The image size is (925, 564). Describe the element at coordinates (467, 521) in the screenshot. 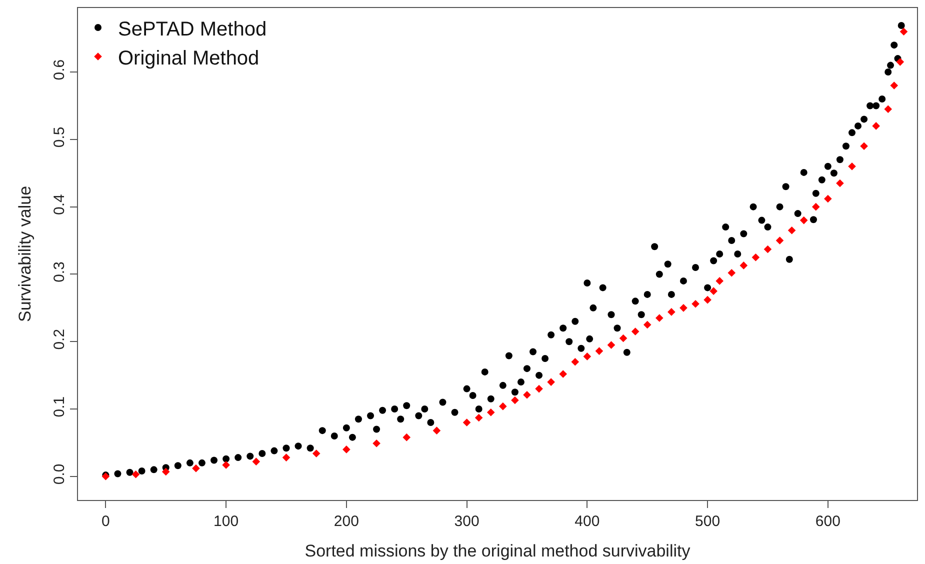

I see `x-tick-label: 300` at that location.